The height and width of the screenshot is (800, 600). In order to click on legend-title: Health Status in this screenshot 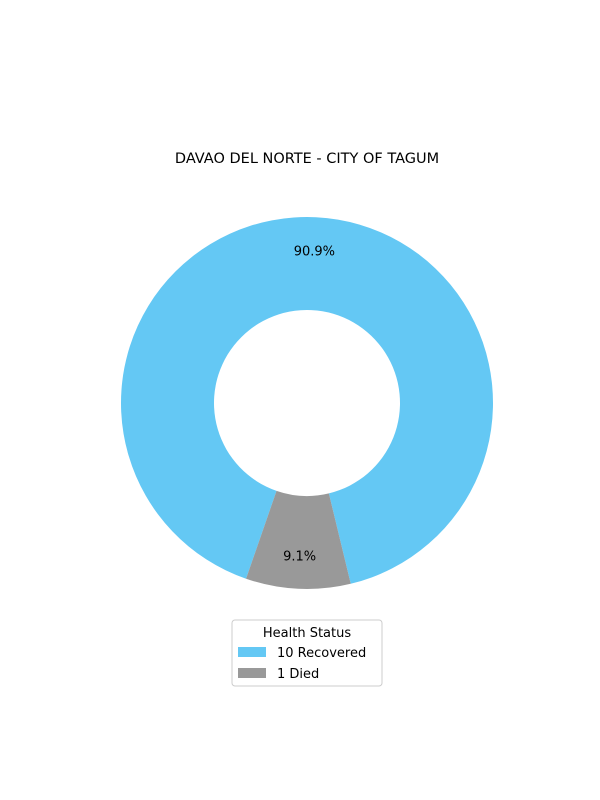, I will do `click(307, 633)`.